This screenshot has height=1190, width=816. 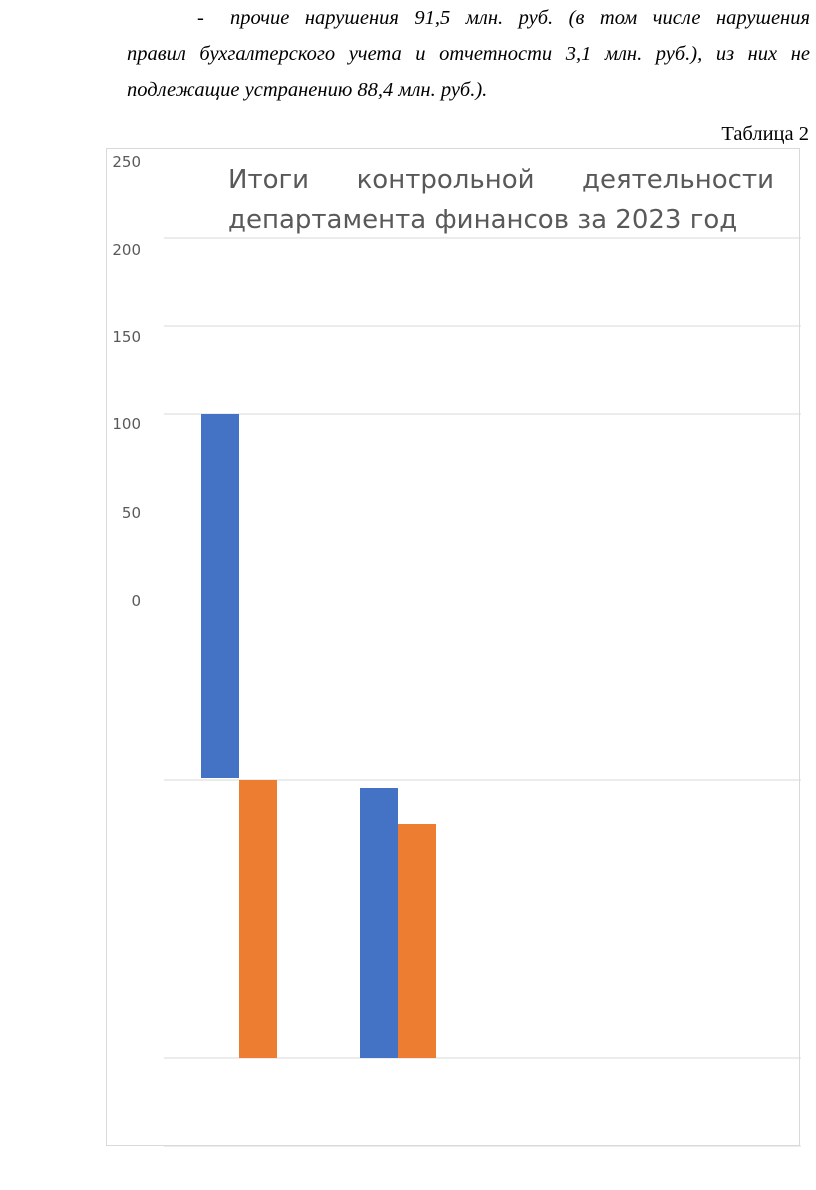 What do you see at coordinates (126, 424) in the screenshot?
I see `y-tick-label: 100` at bounding box center [126, 424].